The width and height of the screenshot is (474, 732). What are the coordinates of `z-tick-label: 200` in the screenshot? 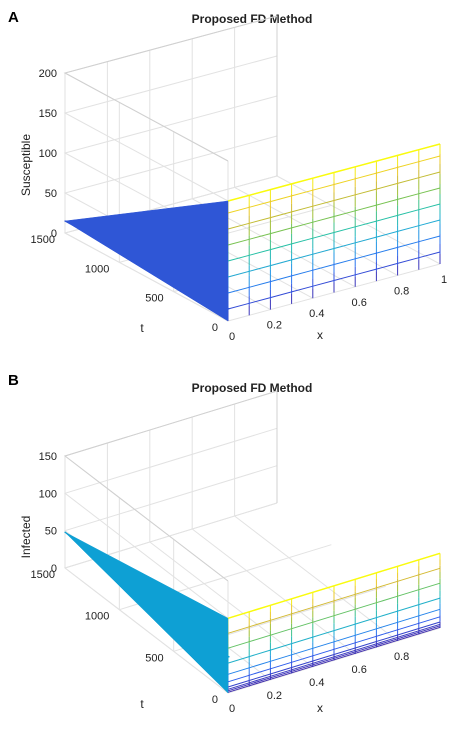 It's located at (48, 74).